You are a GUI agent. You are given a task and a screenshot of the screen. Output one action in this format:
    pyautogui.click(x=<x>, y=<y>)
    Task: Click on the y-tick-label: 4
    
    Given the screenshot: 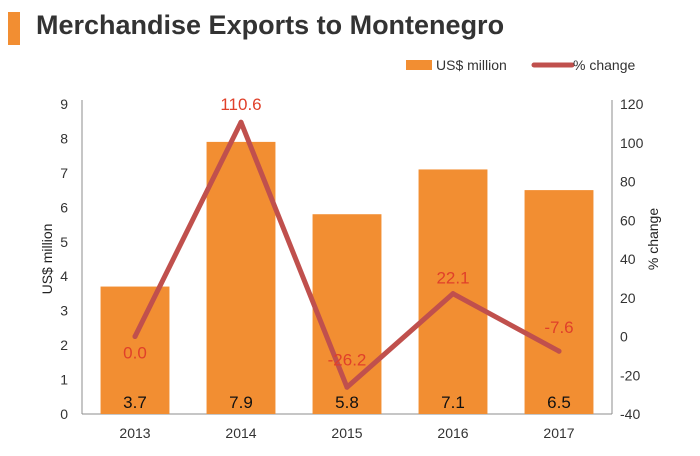 What is the action you would take?
    pyautogui.click(x=64, y=276)
    